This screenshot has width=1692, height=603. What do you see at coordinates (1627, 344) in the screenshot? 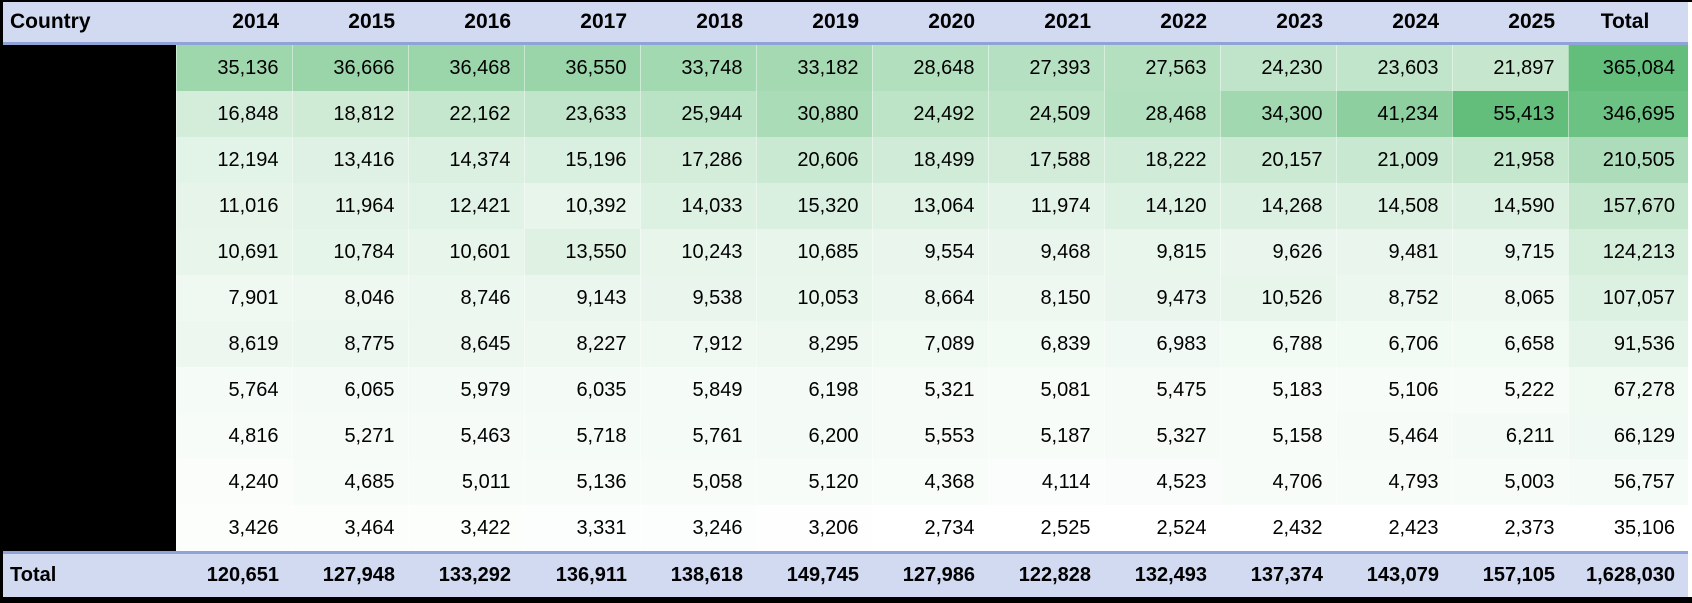
I see `row-total-cell: 91,536` at bounding box center [1627, 344].